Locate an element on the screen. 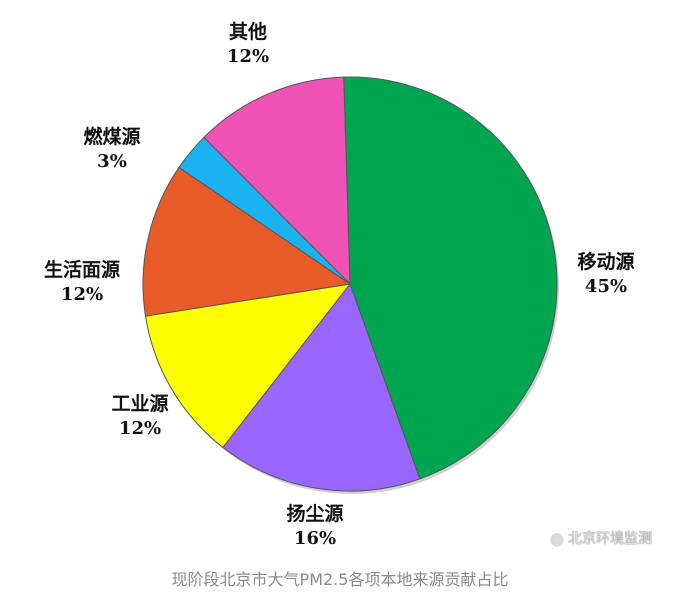 Image resolution: width=680 pixels, height=616 pixels. slice-value-label-4: 12% is located at coordinates (82, 294).